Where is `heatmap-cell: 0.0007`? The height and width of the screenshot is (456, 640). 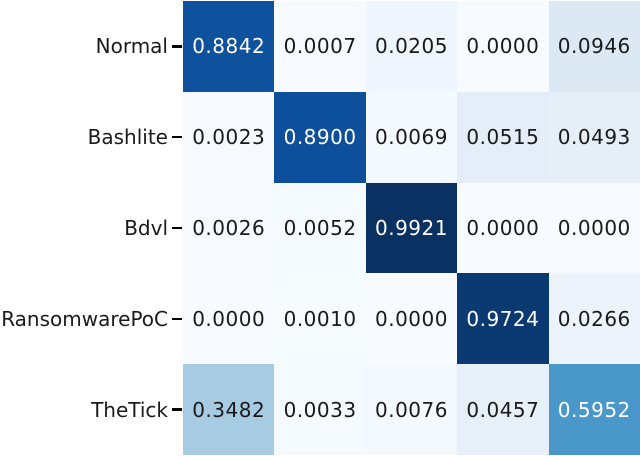
heatmap-cell: 0.0007 is located at coordinates (320, 46).